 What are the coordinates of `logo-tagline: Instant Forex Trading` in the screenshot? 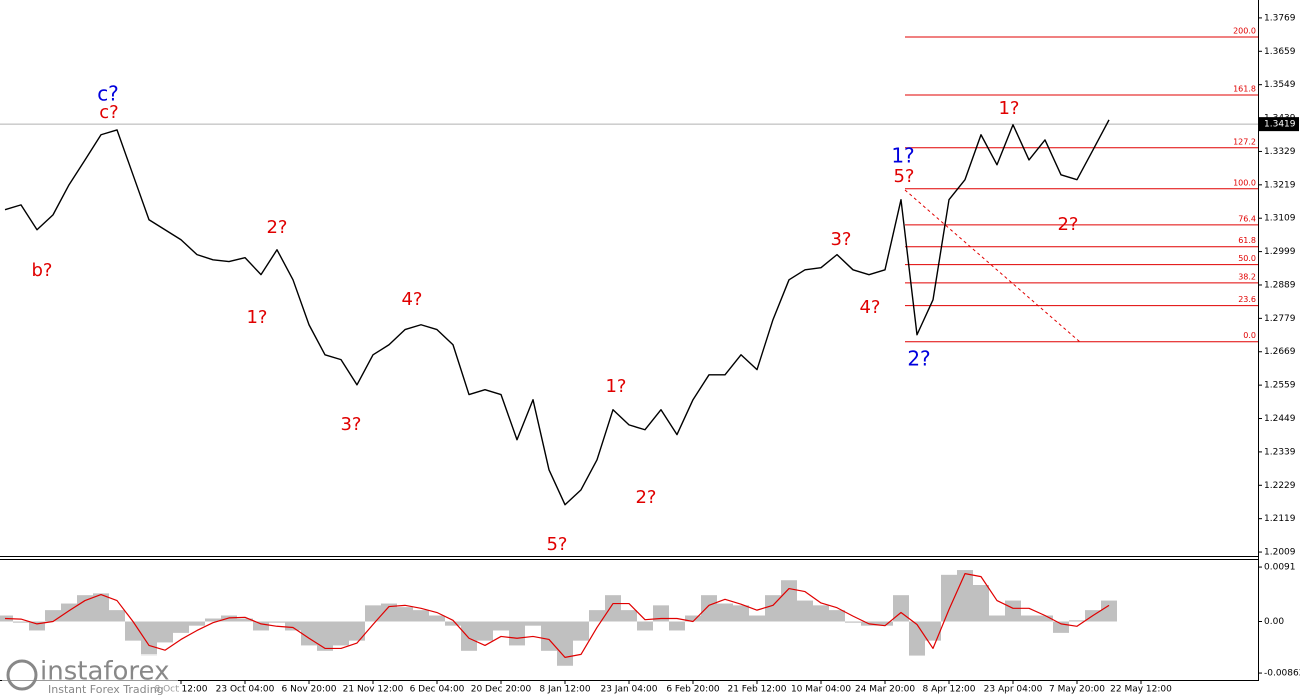 It's located at (106, 689).